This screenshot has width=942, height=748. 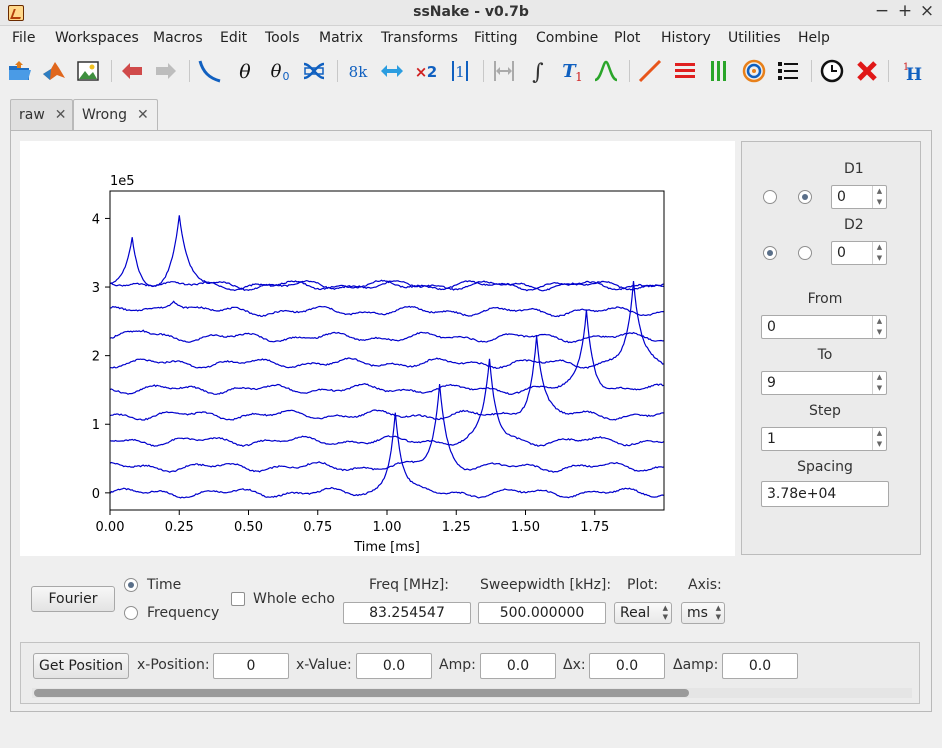 What do you see at coordinates (248, 527) in the screenshot?
I see `x-tick-label: 0.50` at bounding box center [248, 527].